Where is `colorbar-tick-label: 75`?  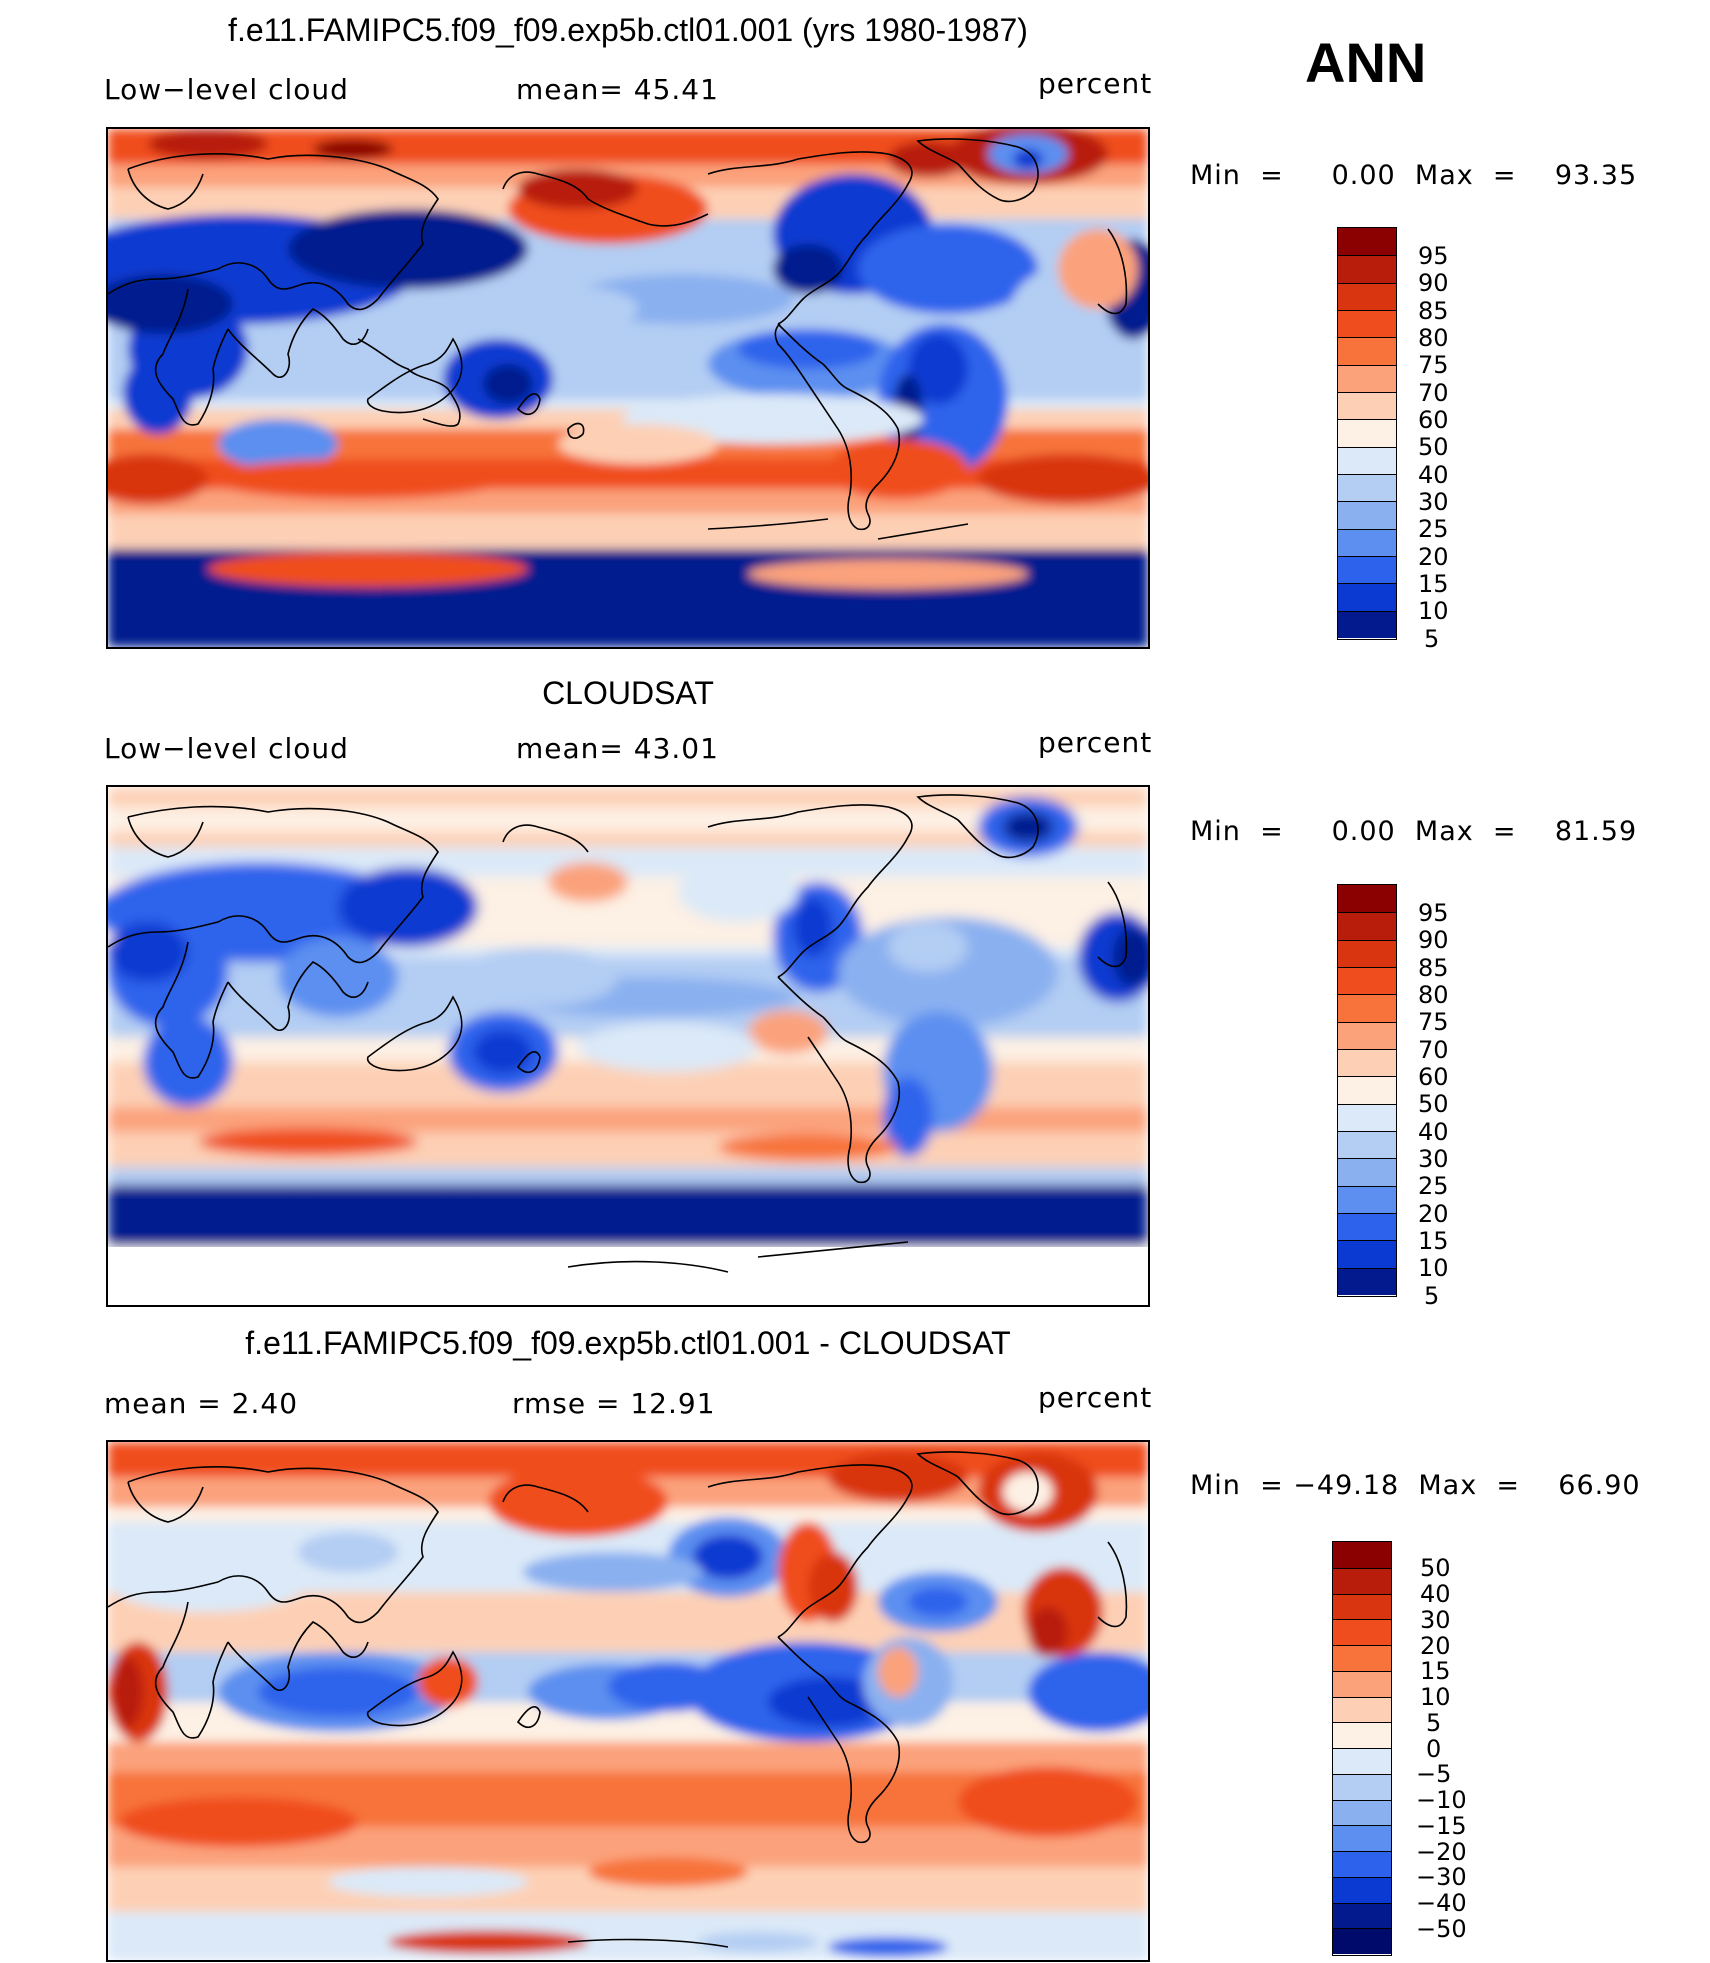 colorbar-tick-label: 75 is located at coordinates (1433, 1022).